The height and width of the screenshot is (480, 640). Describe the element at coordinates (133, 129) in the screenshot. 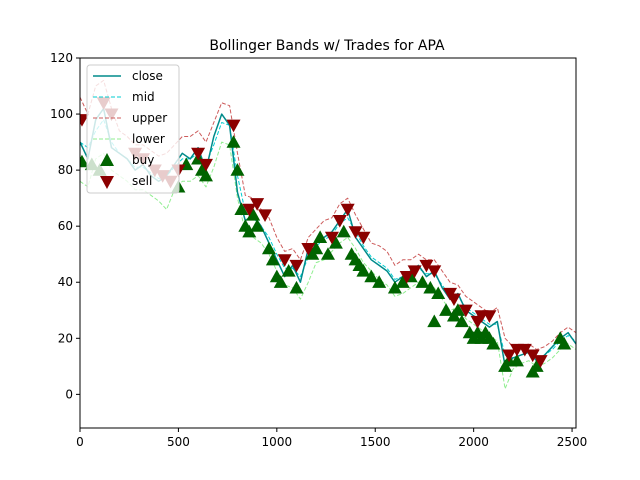

I see `legend: close mid upper lower buy sell` at that location.